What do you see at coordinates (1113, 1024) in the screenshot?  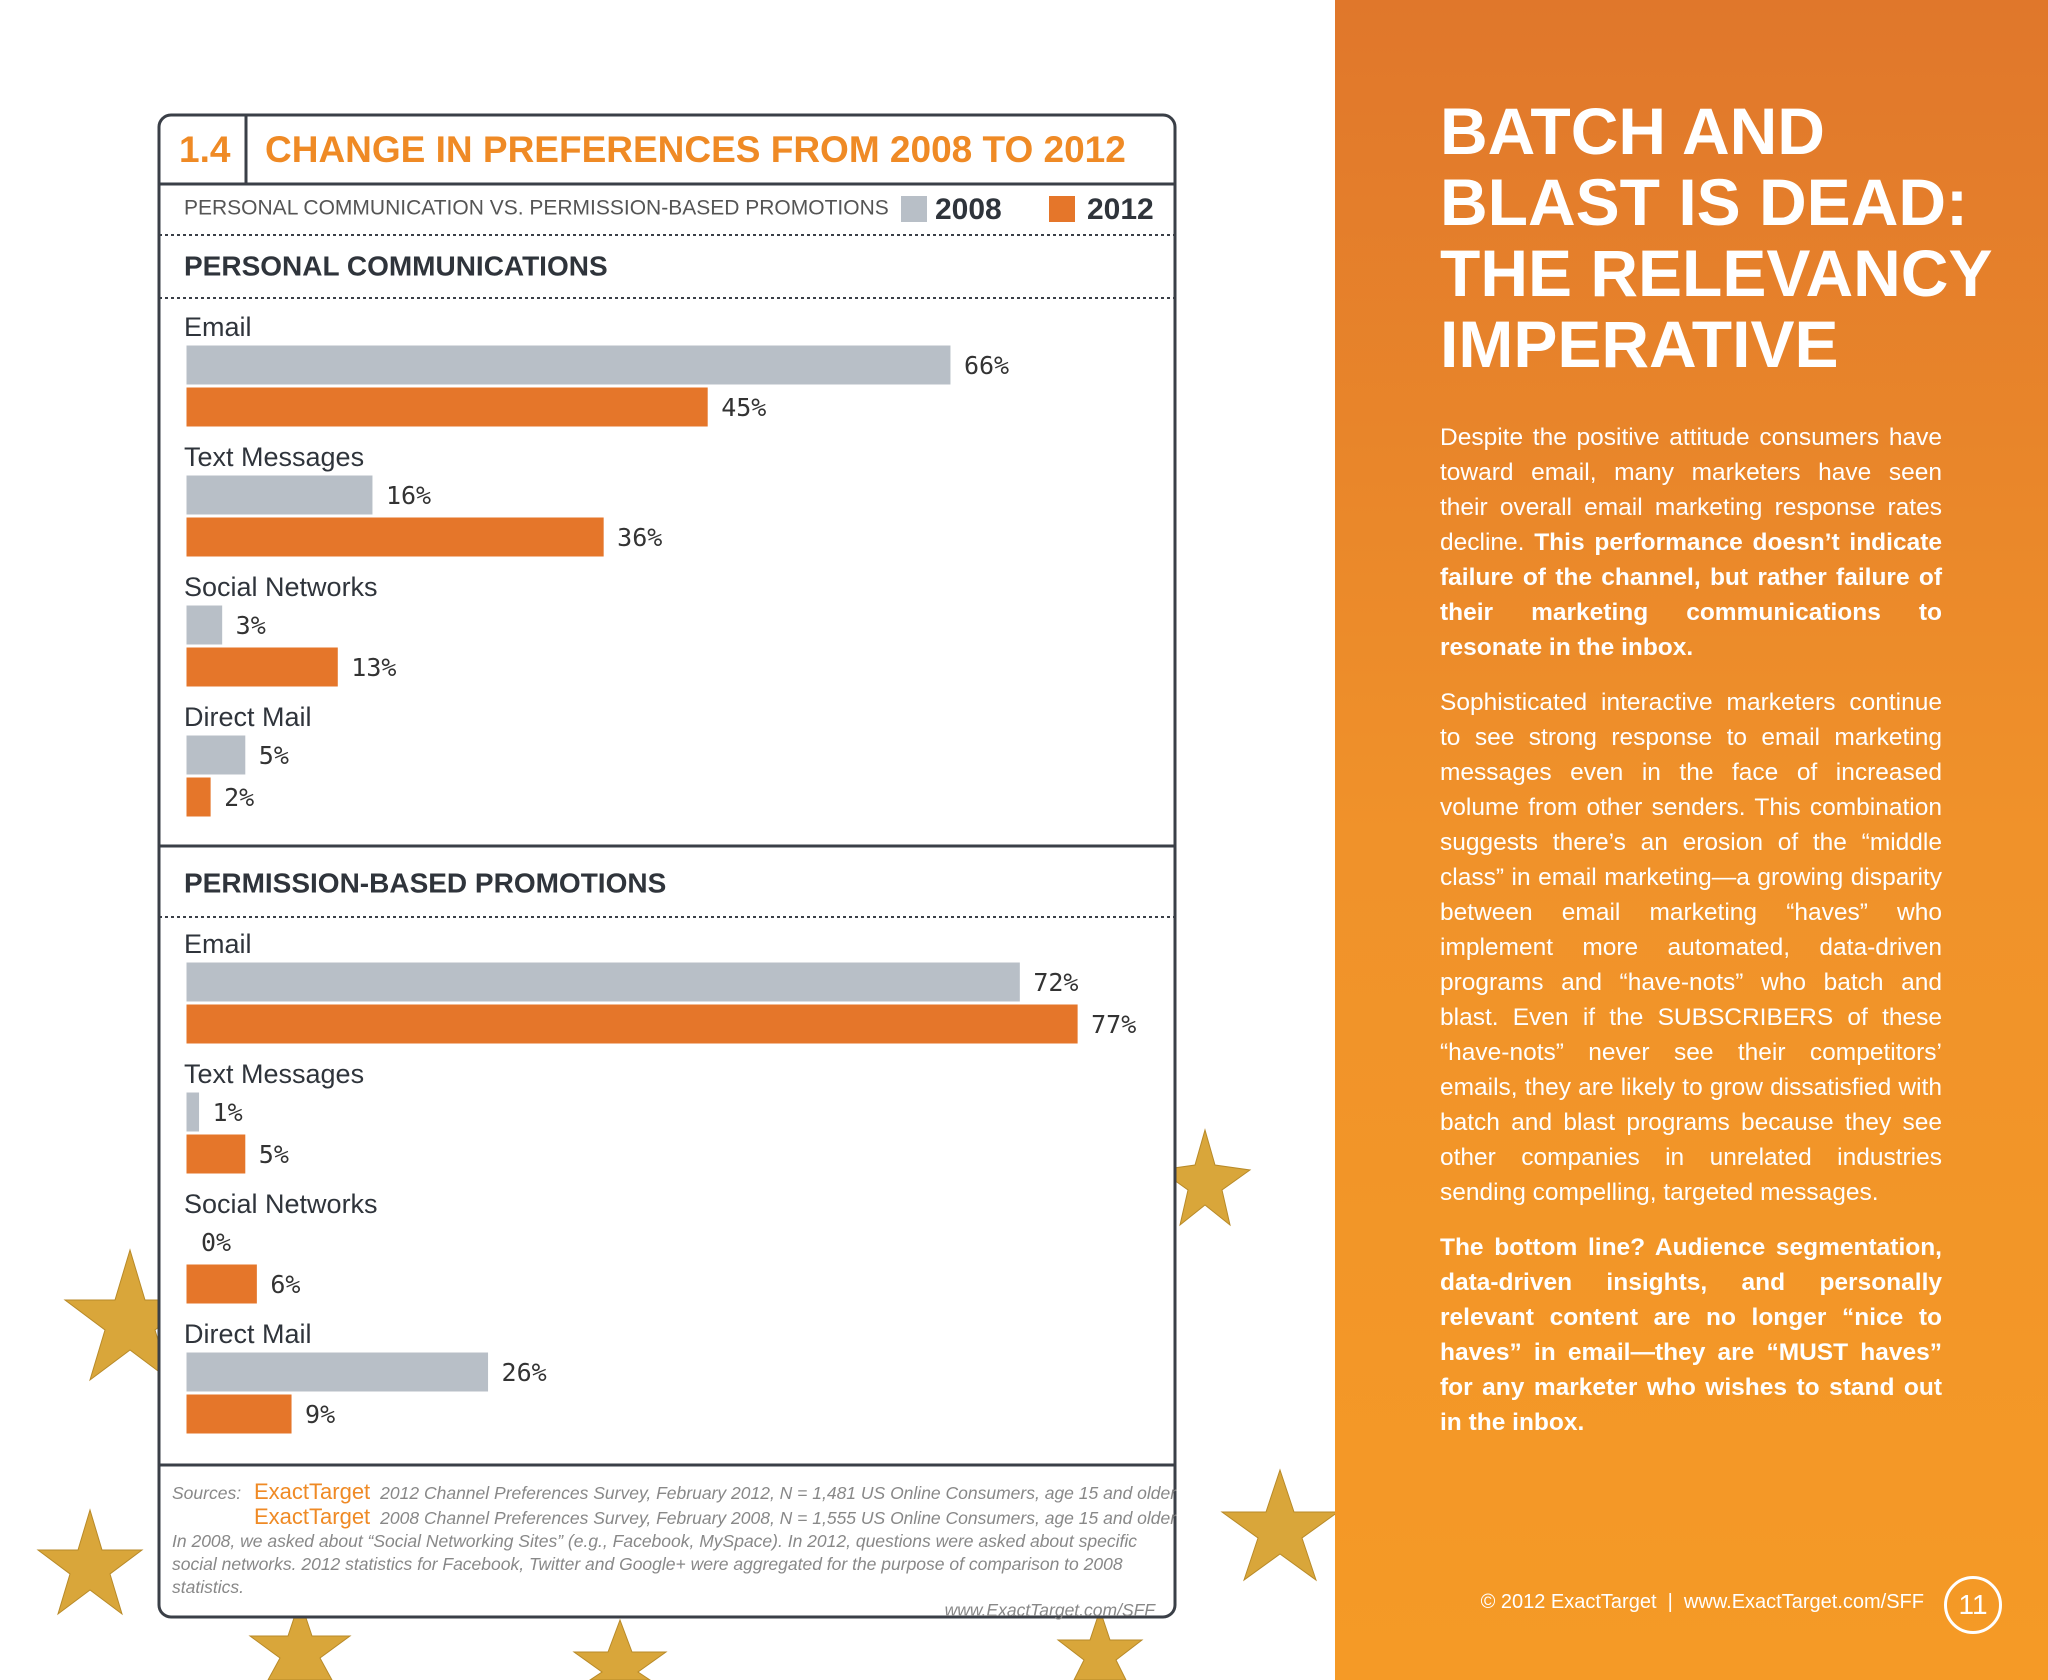 I see `value-label: 77%` at bounding box center [1113, 1024].